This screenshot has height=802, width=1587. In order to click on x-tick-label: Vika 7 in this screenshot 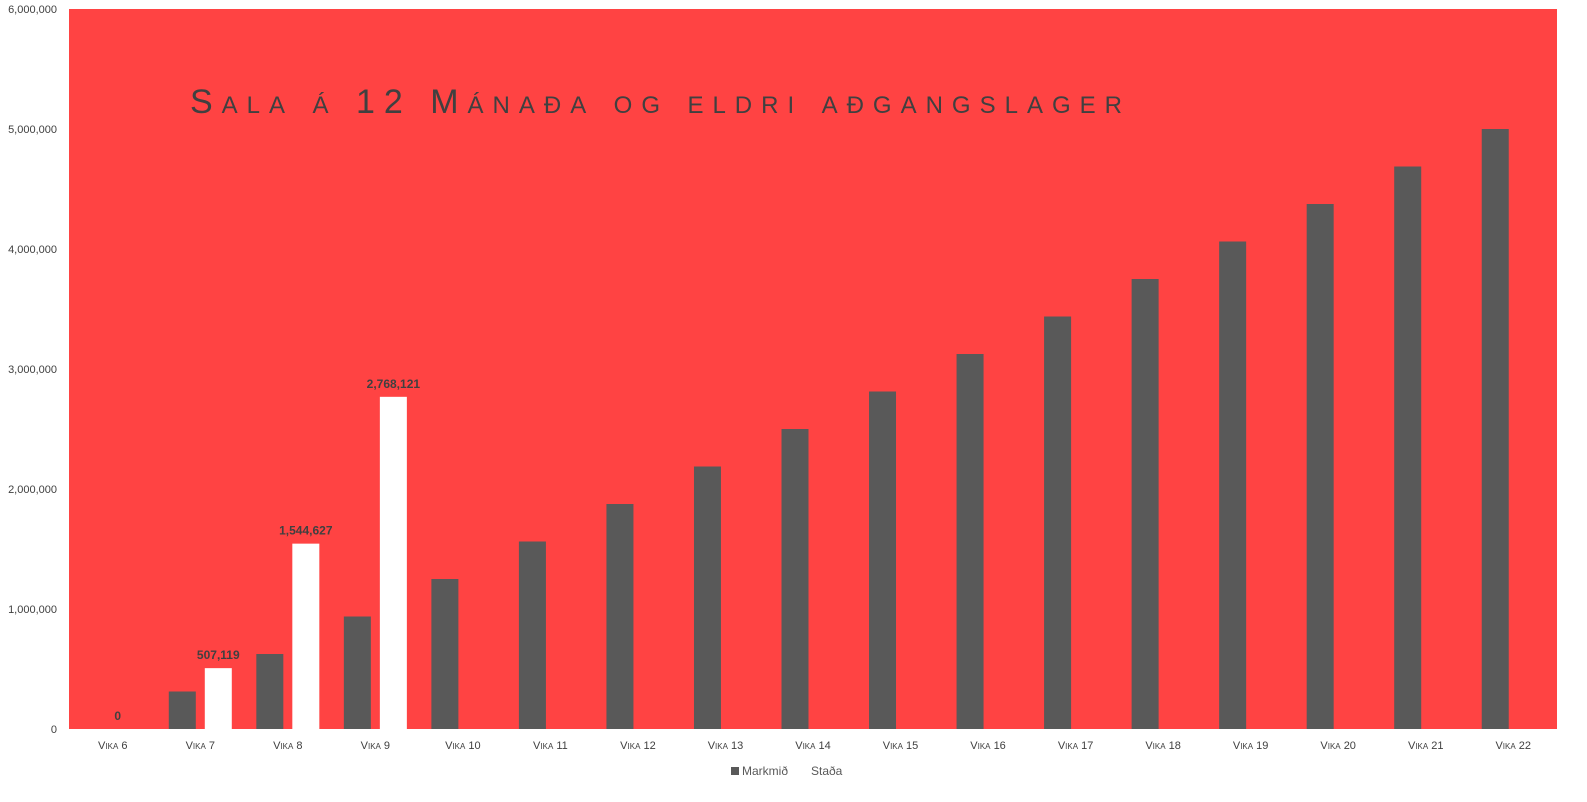, I will do `click(200, 746)`.